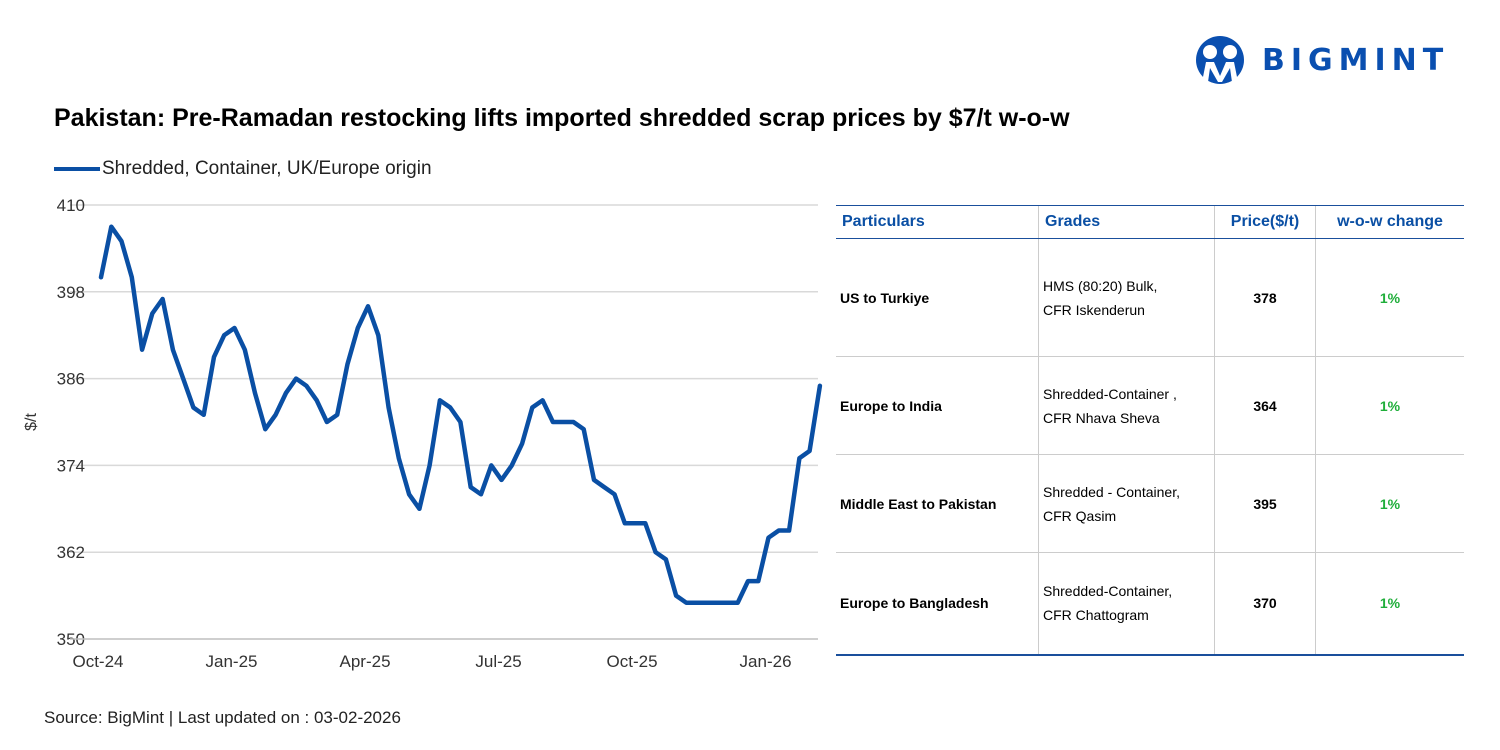  I want to click on legend-label: Shredded, Container, UK/Europe origin, so click(267, 168).